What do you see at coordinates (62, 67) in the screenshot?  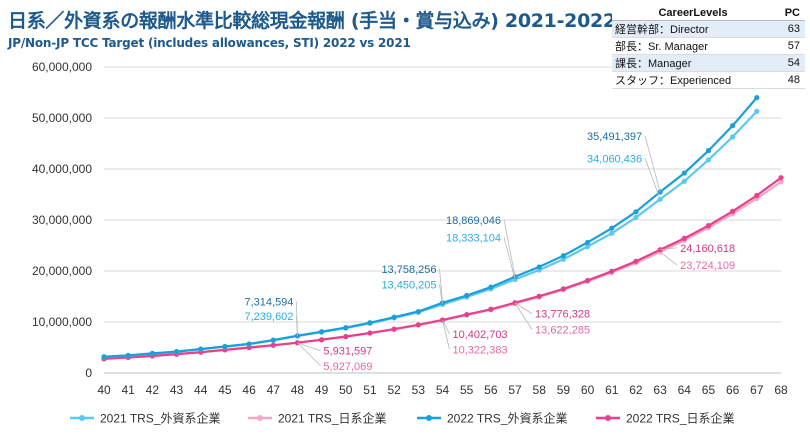 I see `y-tick-label: 60,000,000` at bounding box center [62, 67].